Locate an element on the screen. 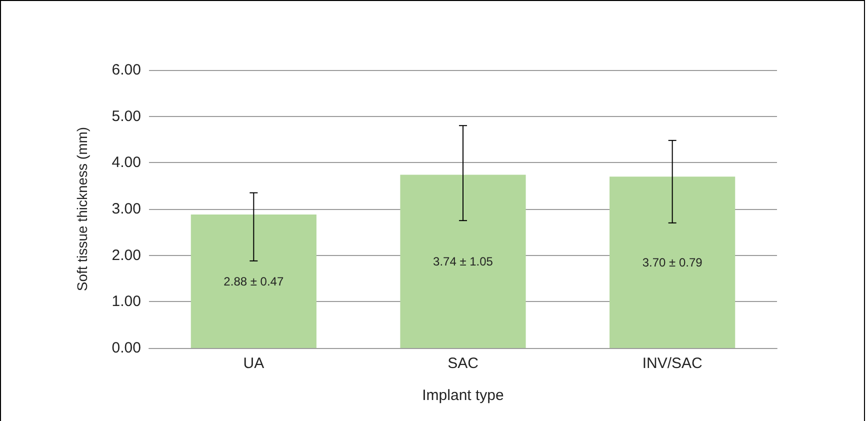  x-tick-label: UA is located at coordinates (253, 363).